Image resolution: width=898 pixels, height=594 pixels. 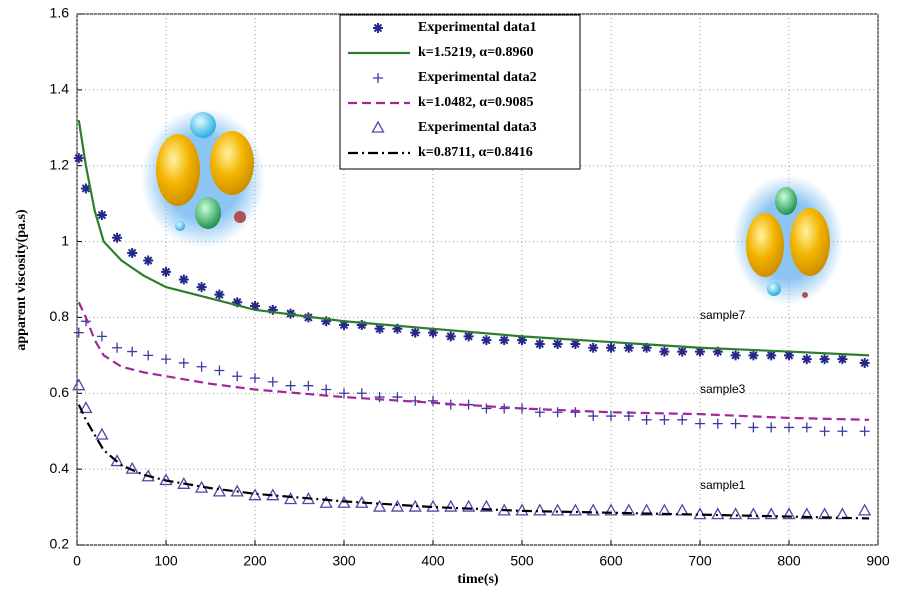 I want to click on x-tick-label: 400, so click(x=433, y=561).